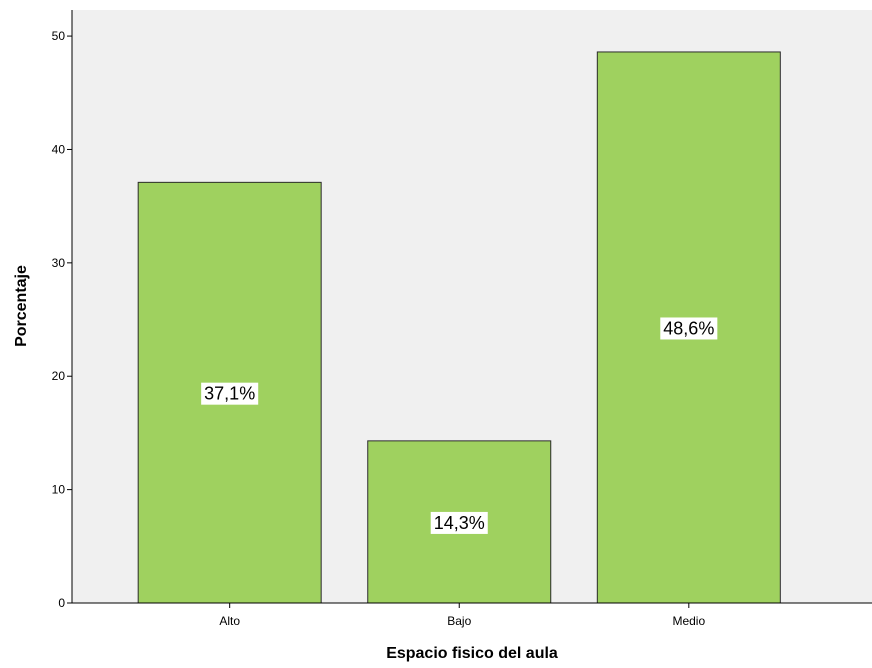 The height and width of the screenshot is (668, 872). I want to click on y-tick-label: 30, so click(59, 263).